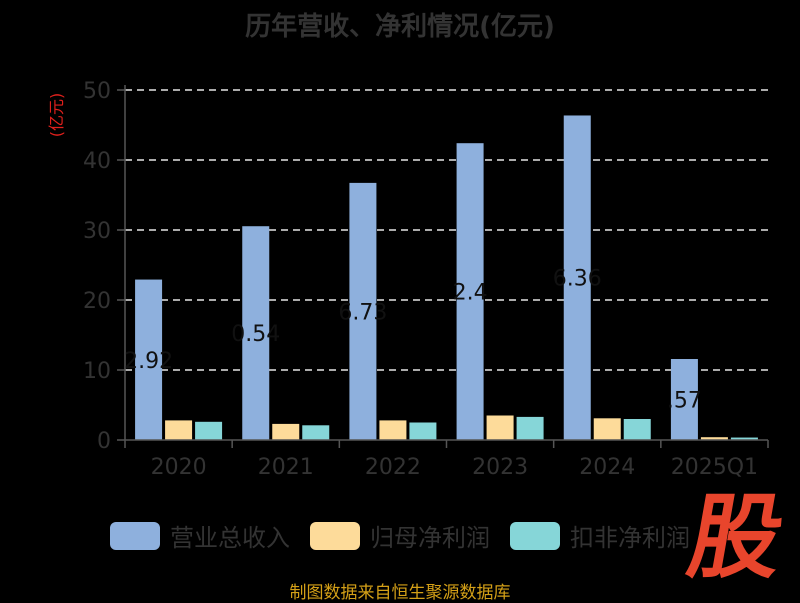 This screenshot has width=800, height=603. I want to click on x-tick-label: 2024, so click(607, 467).